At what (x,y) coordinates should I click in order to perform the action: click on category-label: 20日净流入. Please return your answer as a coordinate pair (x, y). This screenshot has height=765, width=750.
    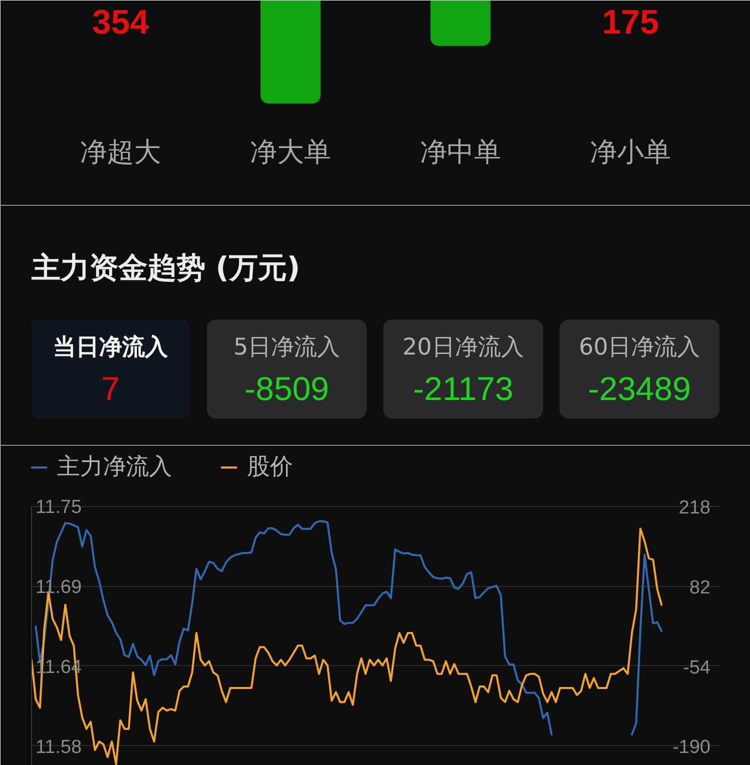
    Looking at the image, I should click on (463, 347).